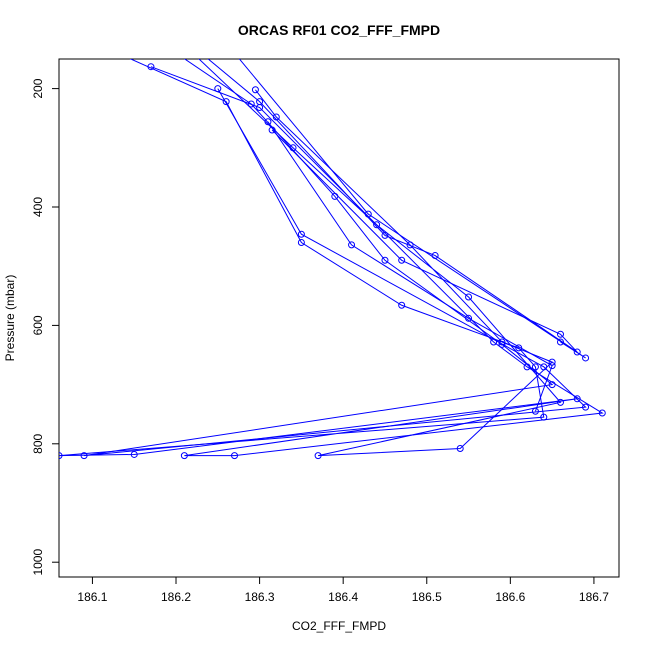 This screenshot has height=650, width=650. Describe the element at coordinates (38, 562) in the screenshot. I see `y-tick-label: 1000` at that location.